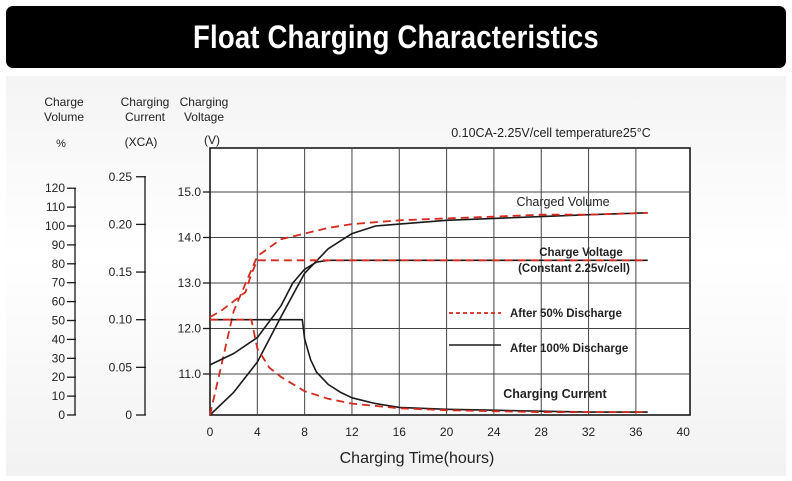  I want to click on volume-tick-label: 60, so click(59, 302).